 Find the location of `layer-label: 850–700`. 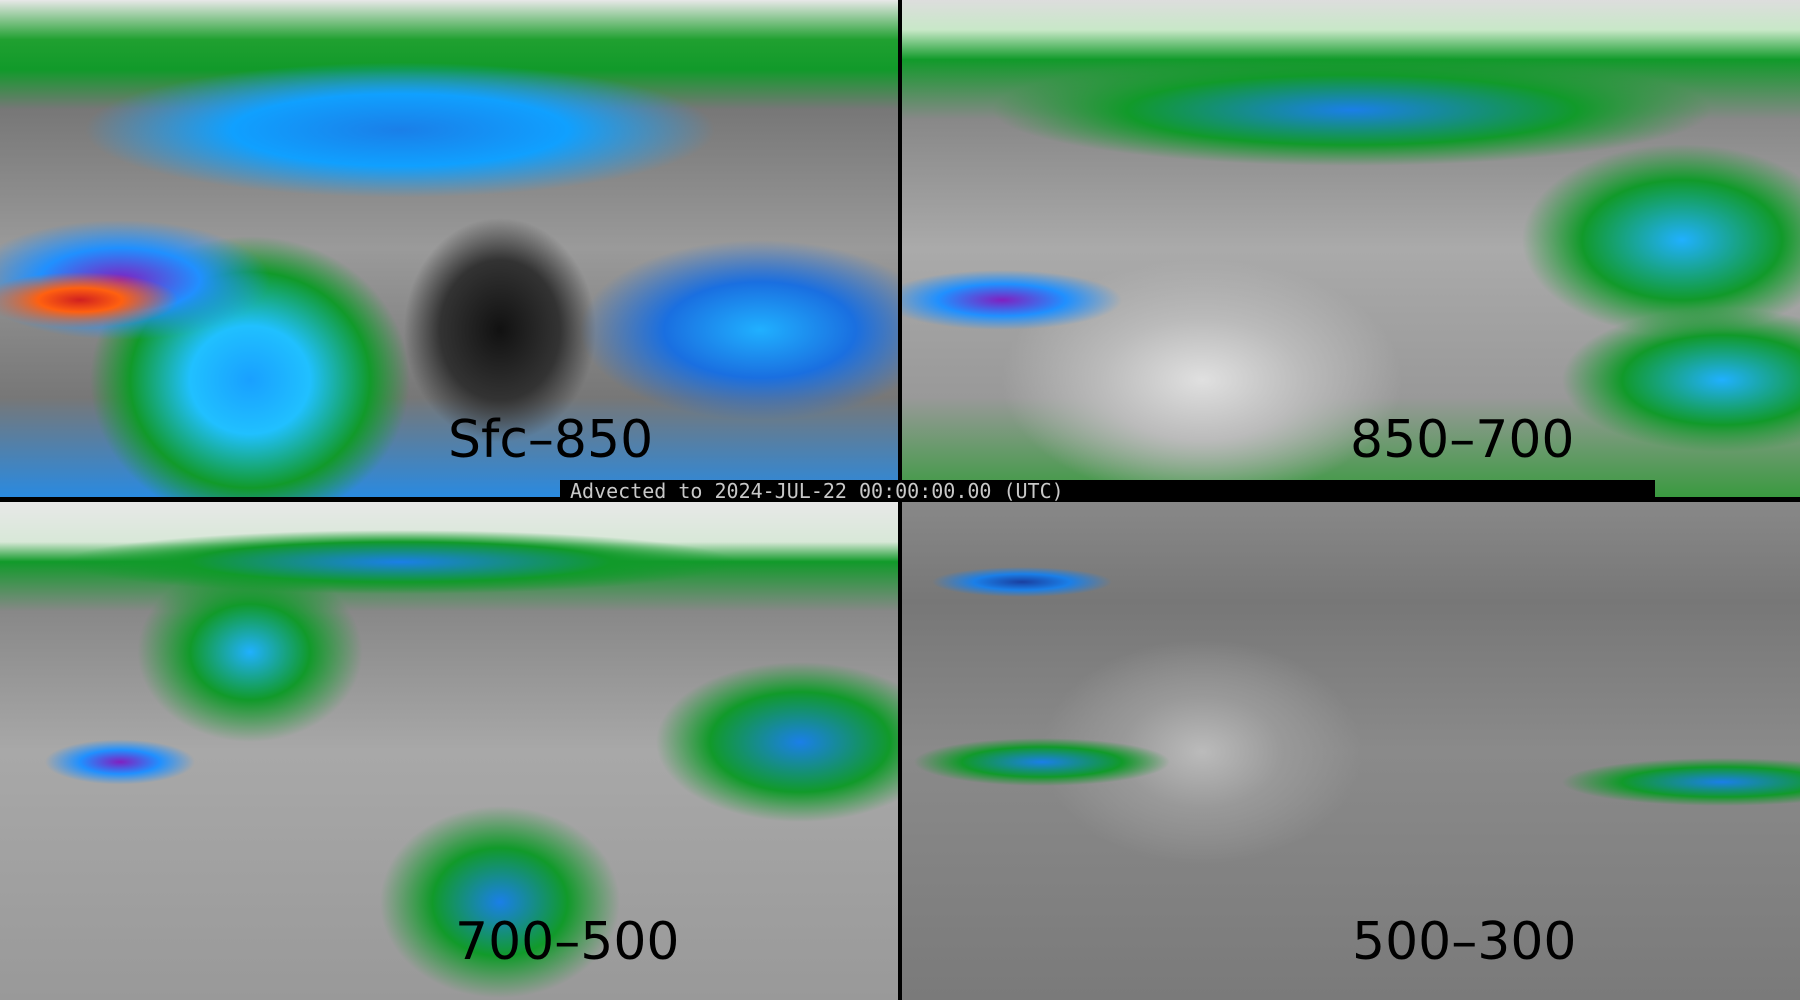

layer-label: 850–700 is located at coordinates (1462, 440).